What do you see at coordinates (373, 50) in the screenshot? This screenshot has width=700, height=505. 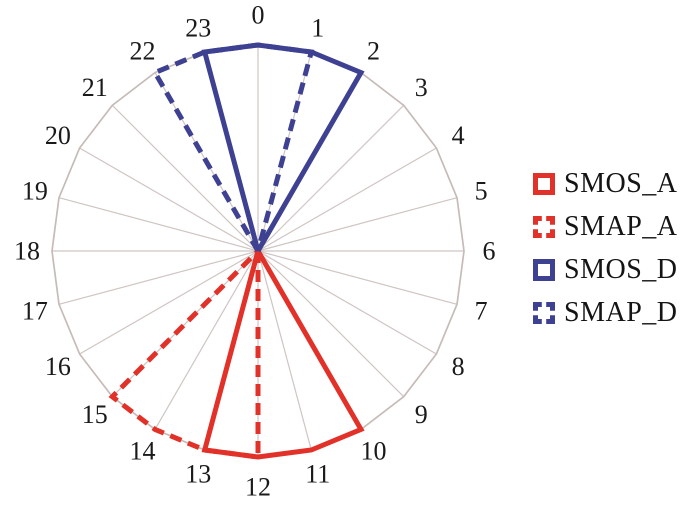 I see `hour-label-2: 2` at bounding box center [373, 50].